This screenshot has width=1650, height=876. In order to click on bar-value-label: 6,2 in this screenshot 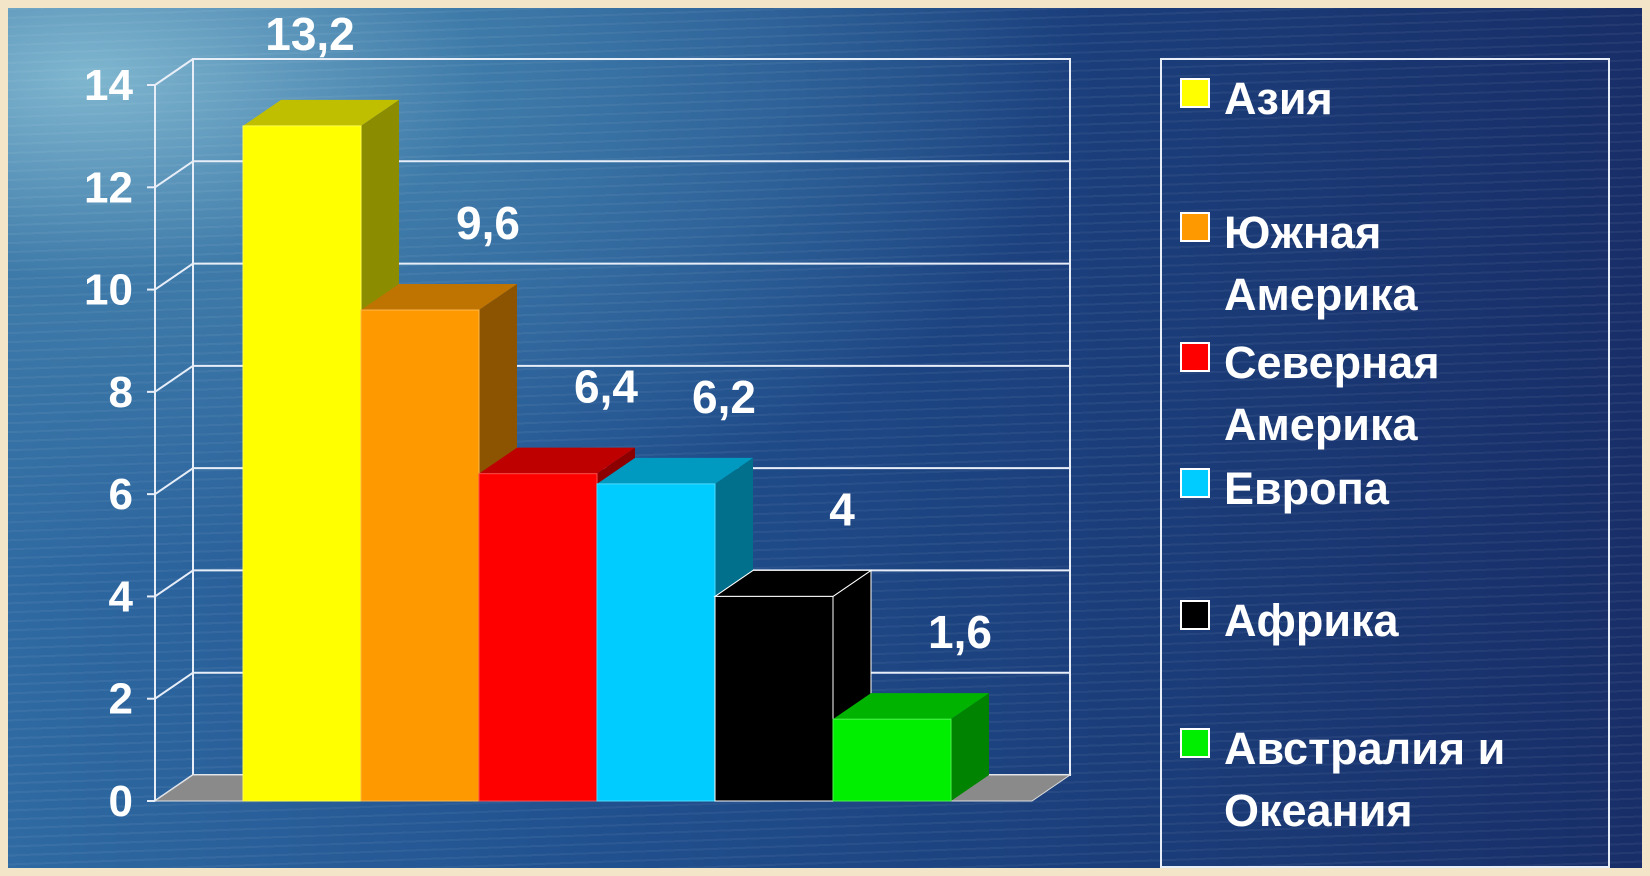, I will do `click(724, 397)`.